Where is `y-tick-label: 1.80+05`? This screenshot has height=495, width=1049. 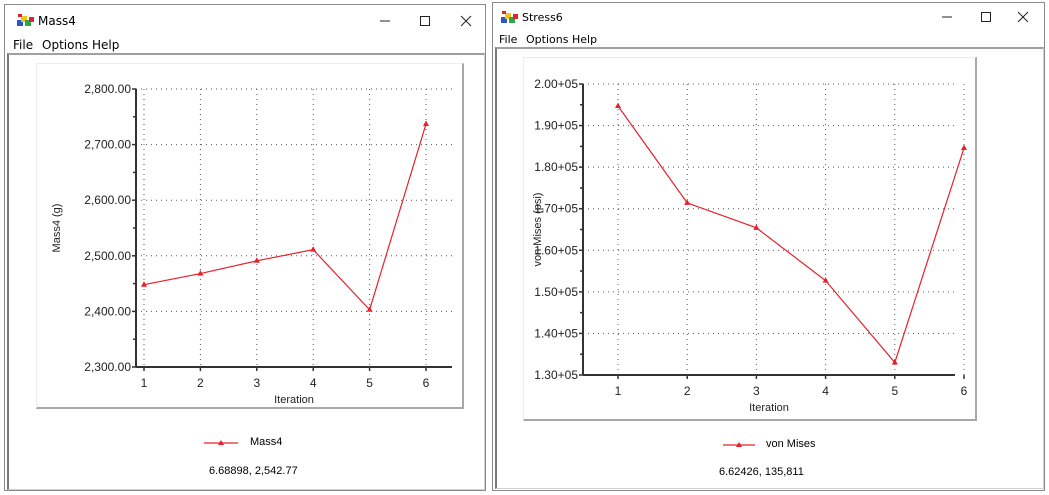 y-tick-label: 1.80+05 is located at coordinates (556, 167).